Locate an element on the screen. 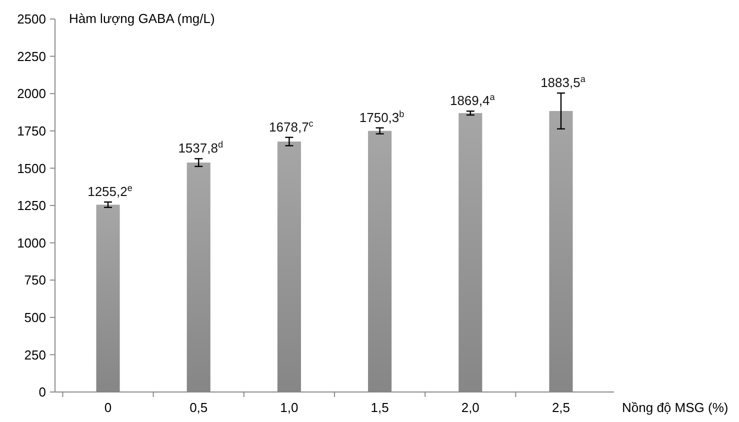  x-tick-label: 0,5 is located at coordinates (199, 407).